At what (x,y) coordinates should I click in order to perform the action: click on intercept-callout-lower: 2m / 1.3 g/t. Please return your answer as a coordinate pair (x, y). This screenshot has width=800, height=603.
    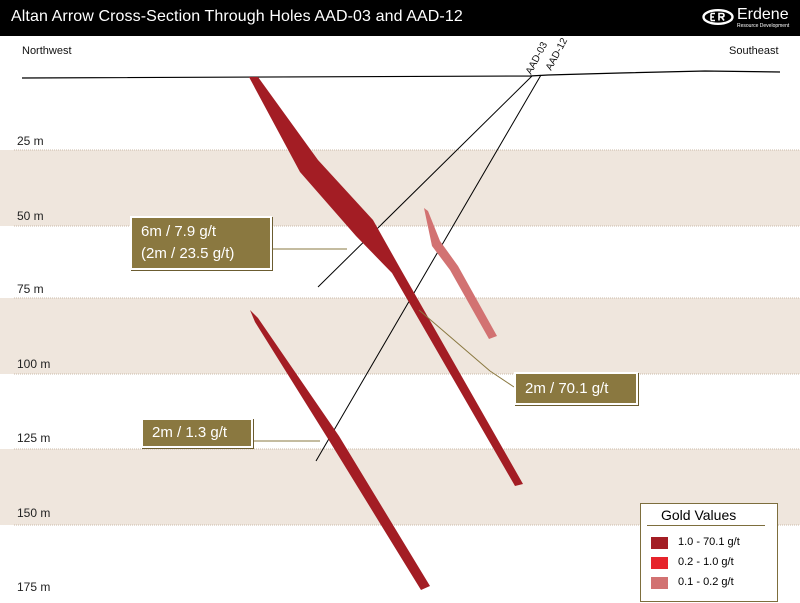
    Looking at the image, I should click on (197, 433).